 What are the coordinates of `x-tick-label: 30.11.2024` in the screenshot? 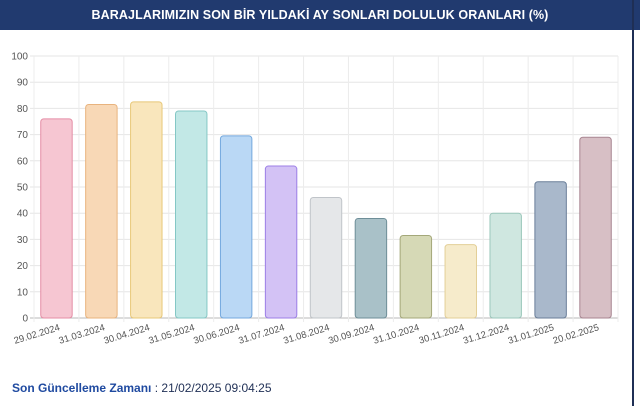 It's located at (442, 334).